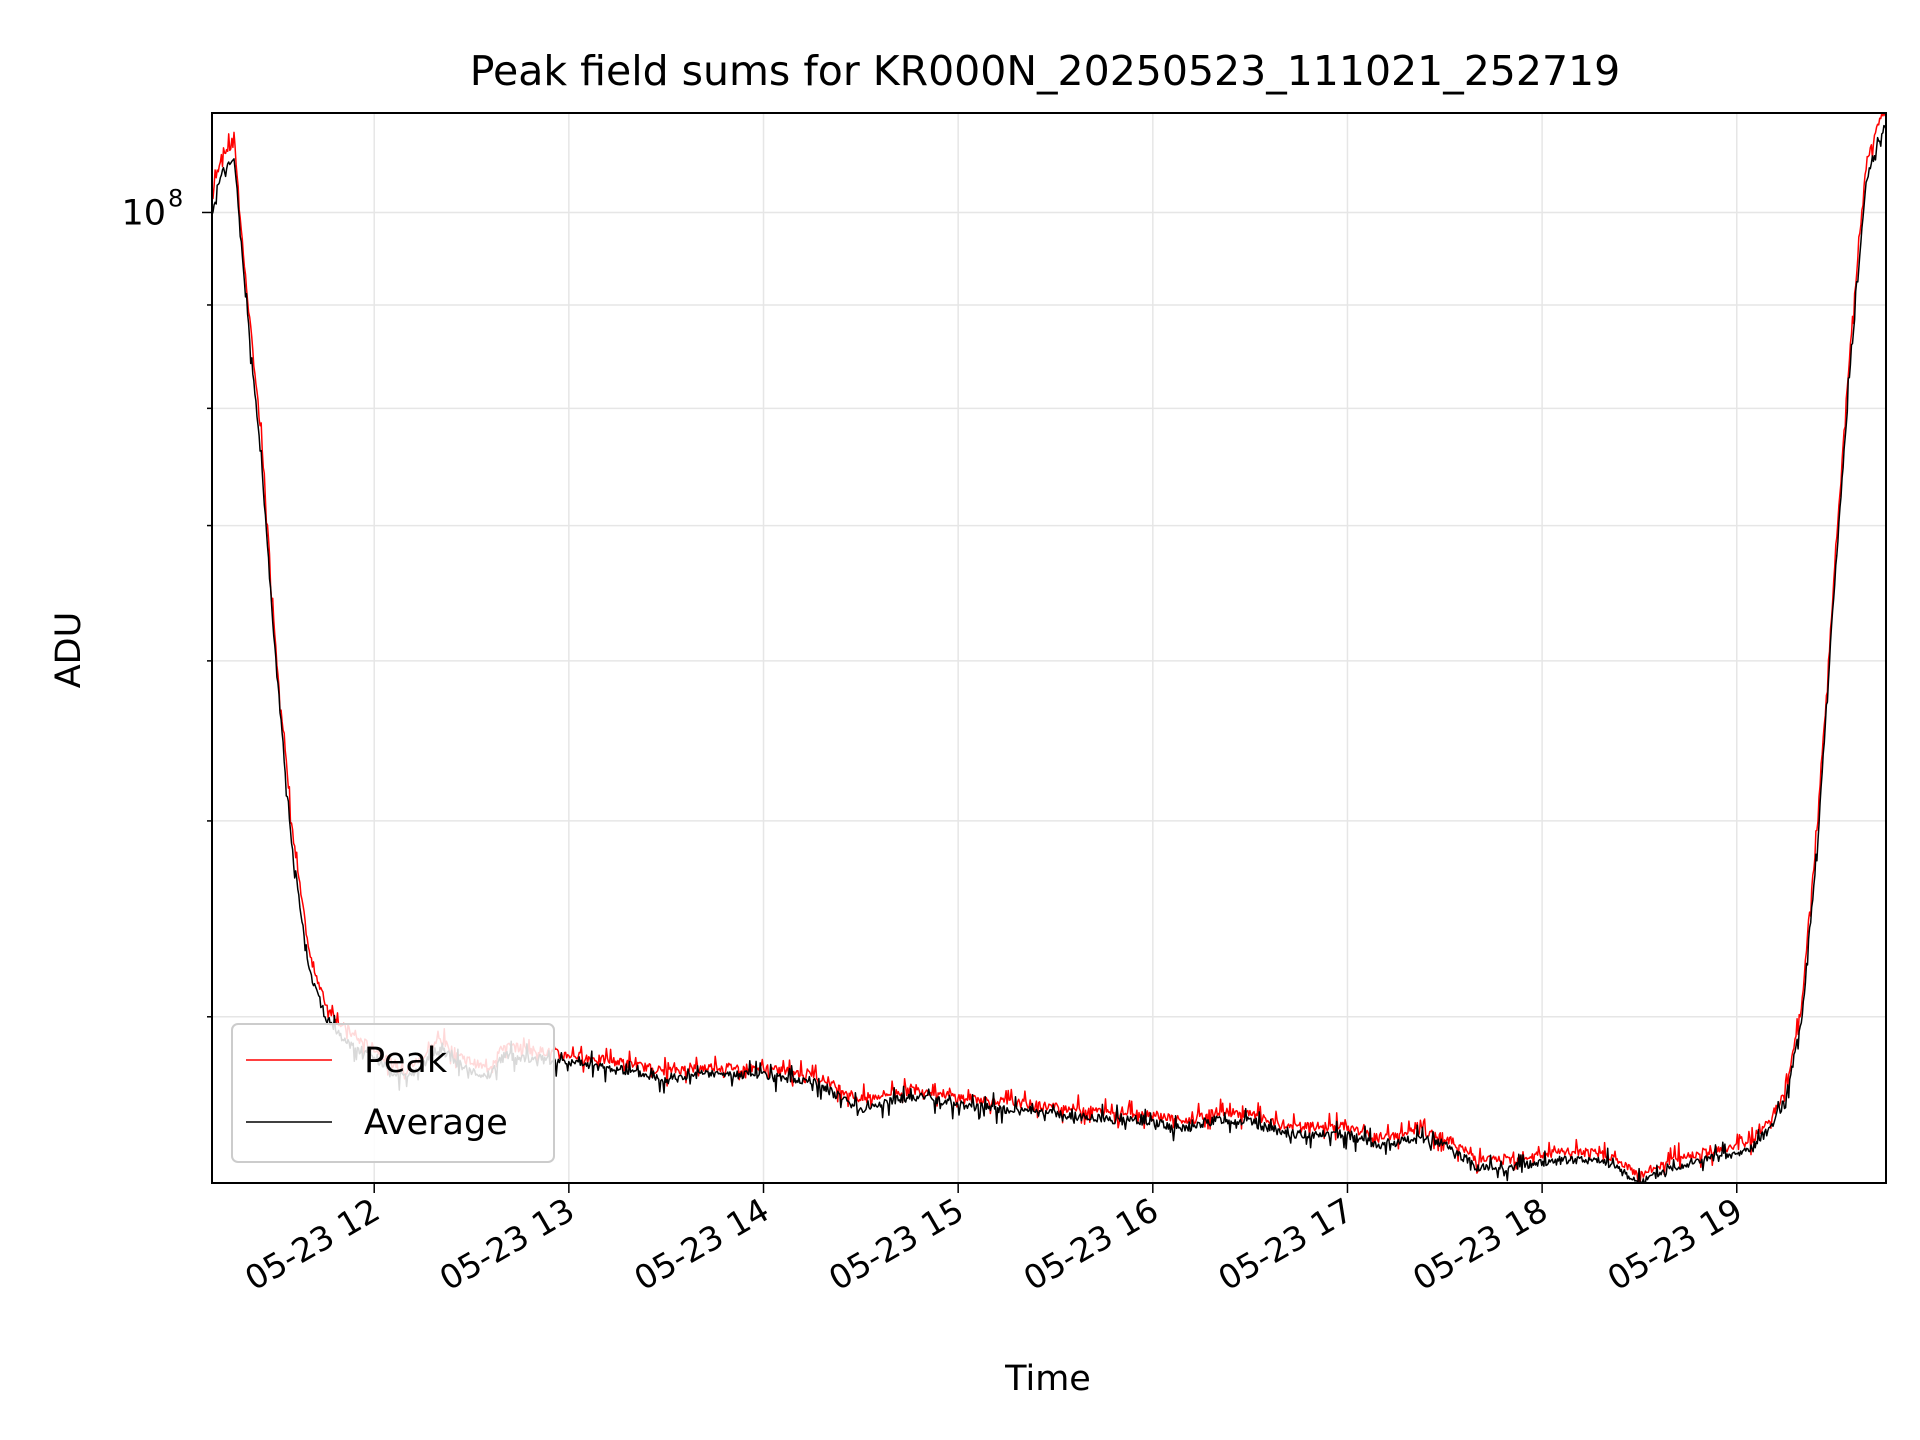 The image size is (1920, 1440). I want to click on chart-legend: Peak Average, so click(393, 1093).